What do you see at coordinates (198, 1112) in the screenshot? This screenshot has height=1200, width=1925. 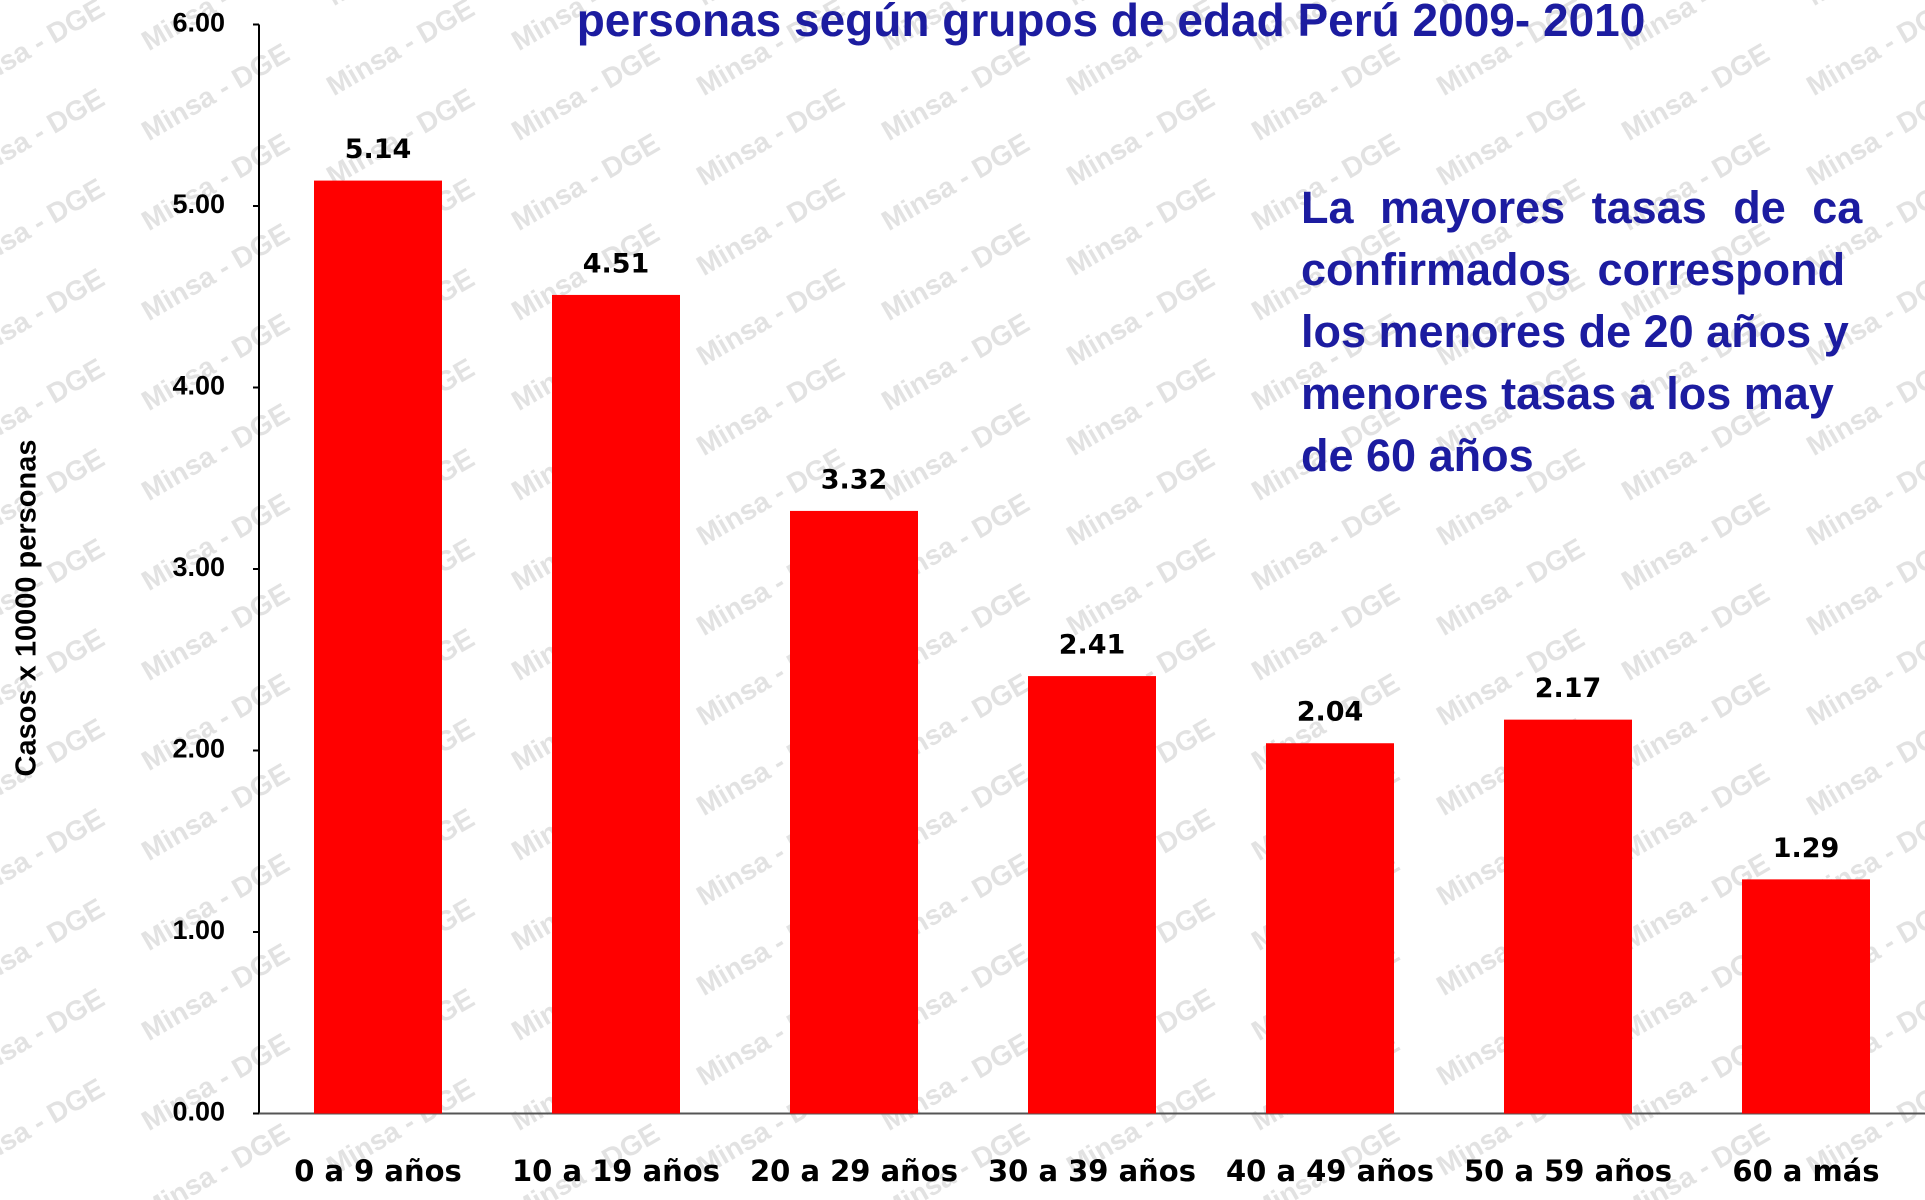 I see `y-tick-label: 0.00` at bounding box center [198, 1112].